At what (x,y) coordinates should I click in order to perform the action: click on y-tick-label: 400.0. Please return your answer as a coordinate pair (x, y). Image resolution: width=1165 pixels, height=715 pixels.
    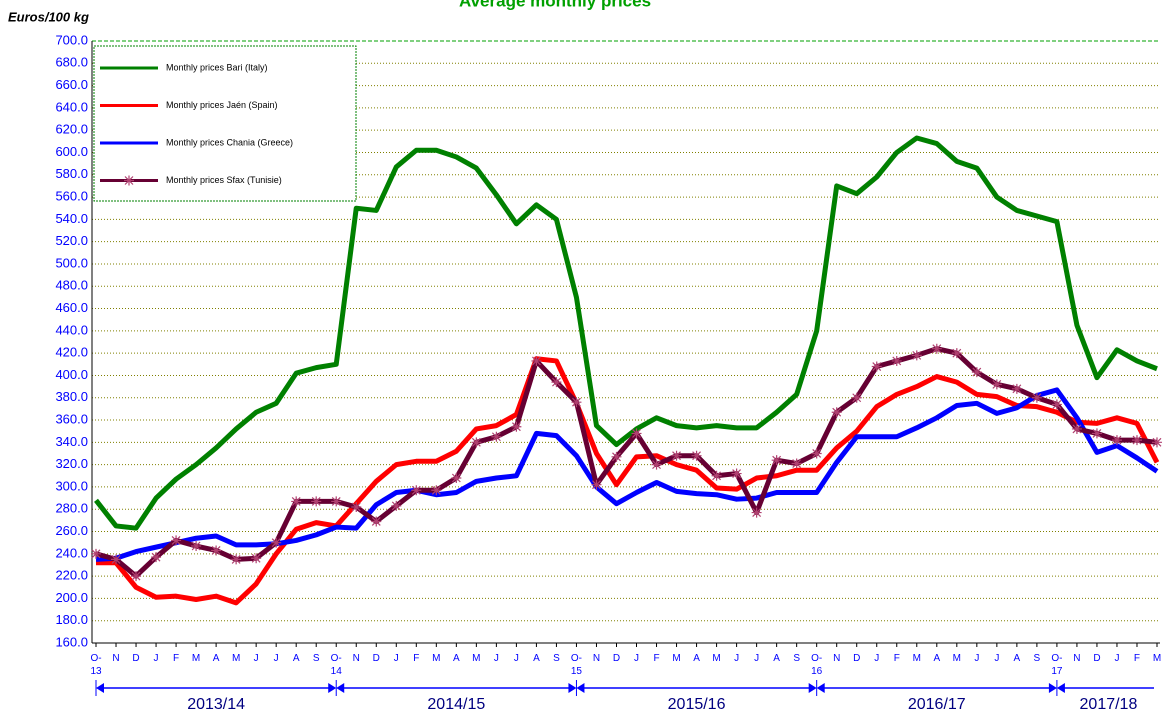
    Looking at the image, I should click on (71, 374).